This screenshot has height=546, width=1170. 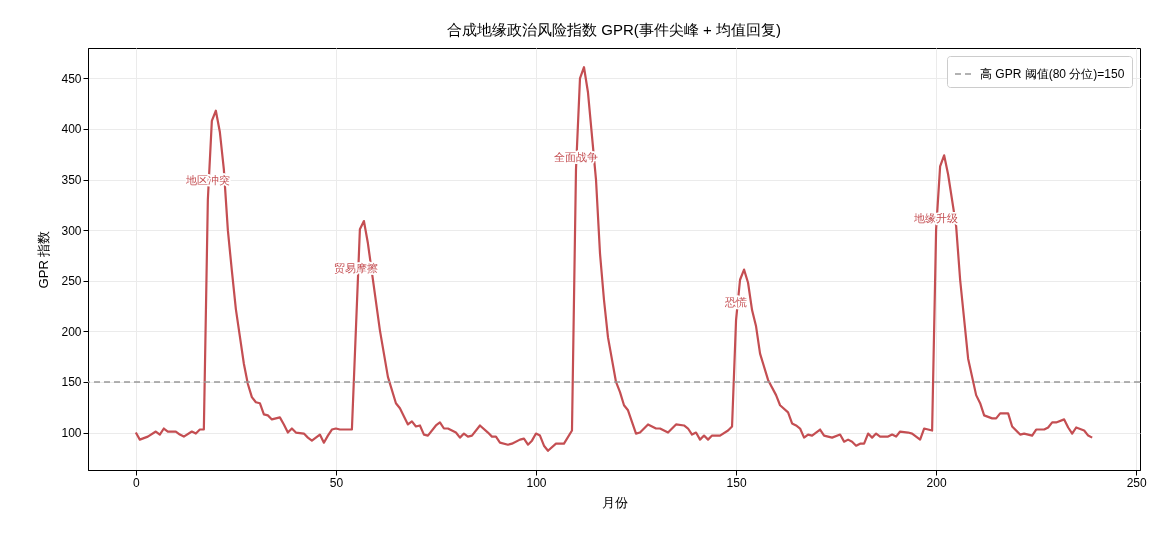 What do you see at coordinates (614, 502) in the screenshot?
I see `x-axis-title: 月份` at bounding box center [614, 502].